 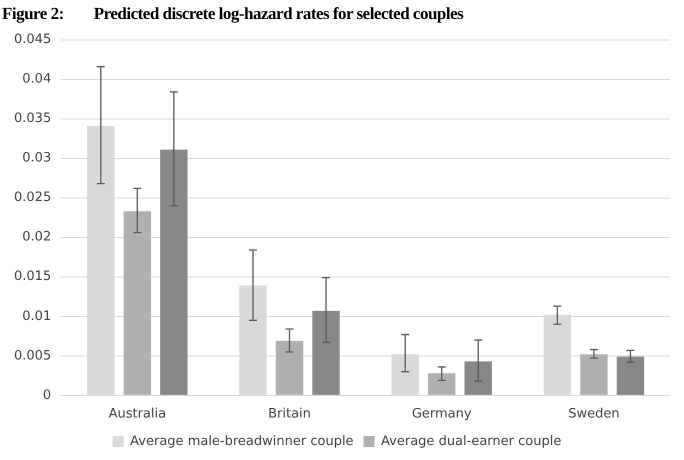 I want to click on legend-label: Average male-breadwinner couple, so click(x=242, y=441).